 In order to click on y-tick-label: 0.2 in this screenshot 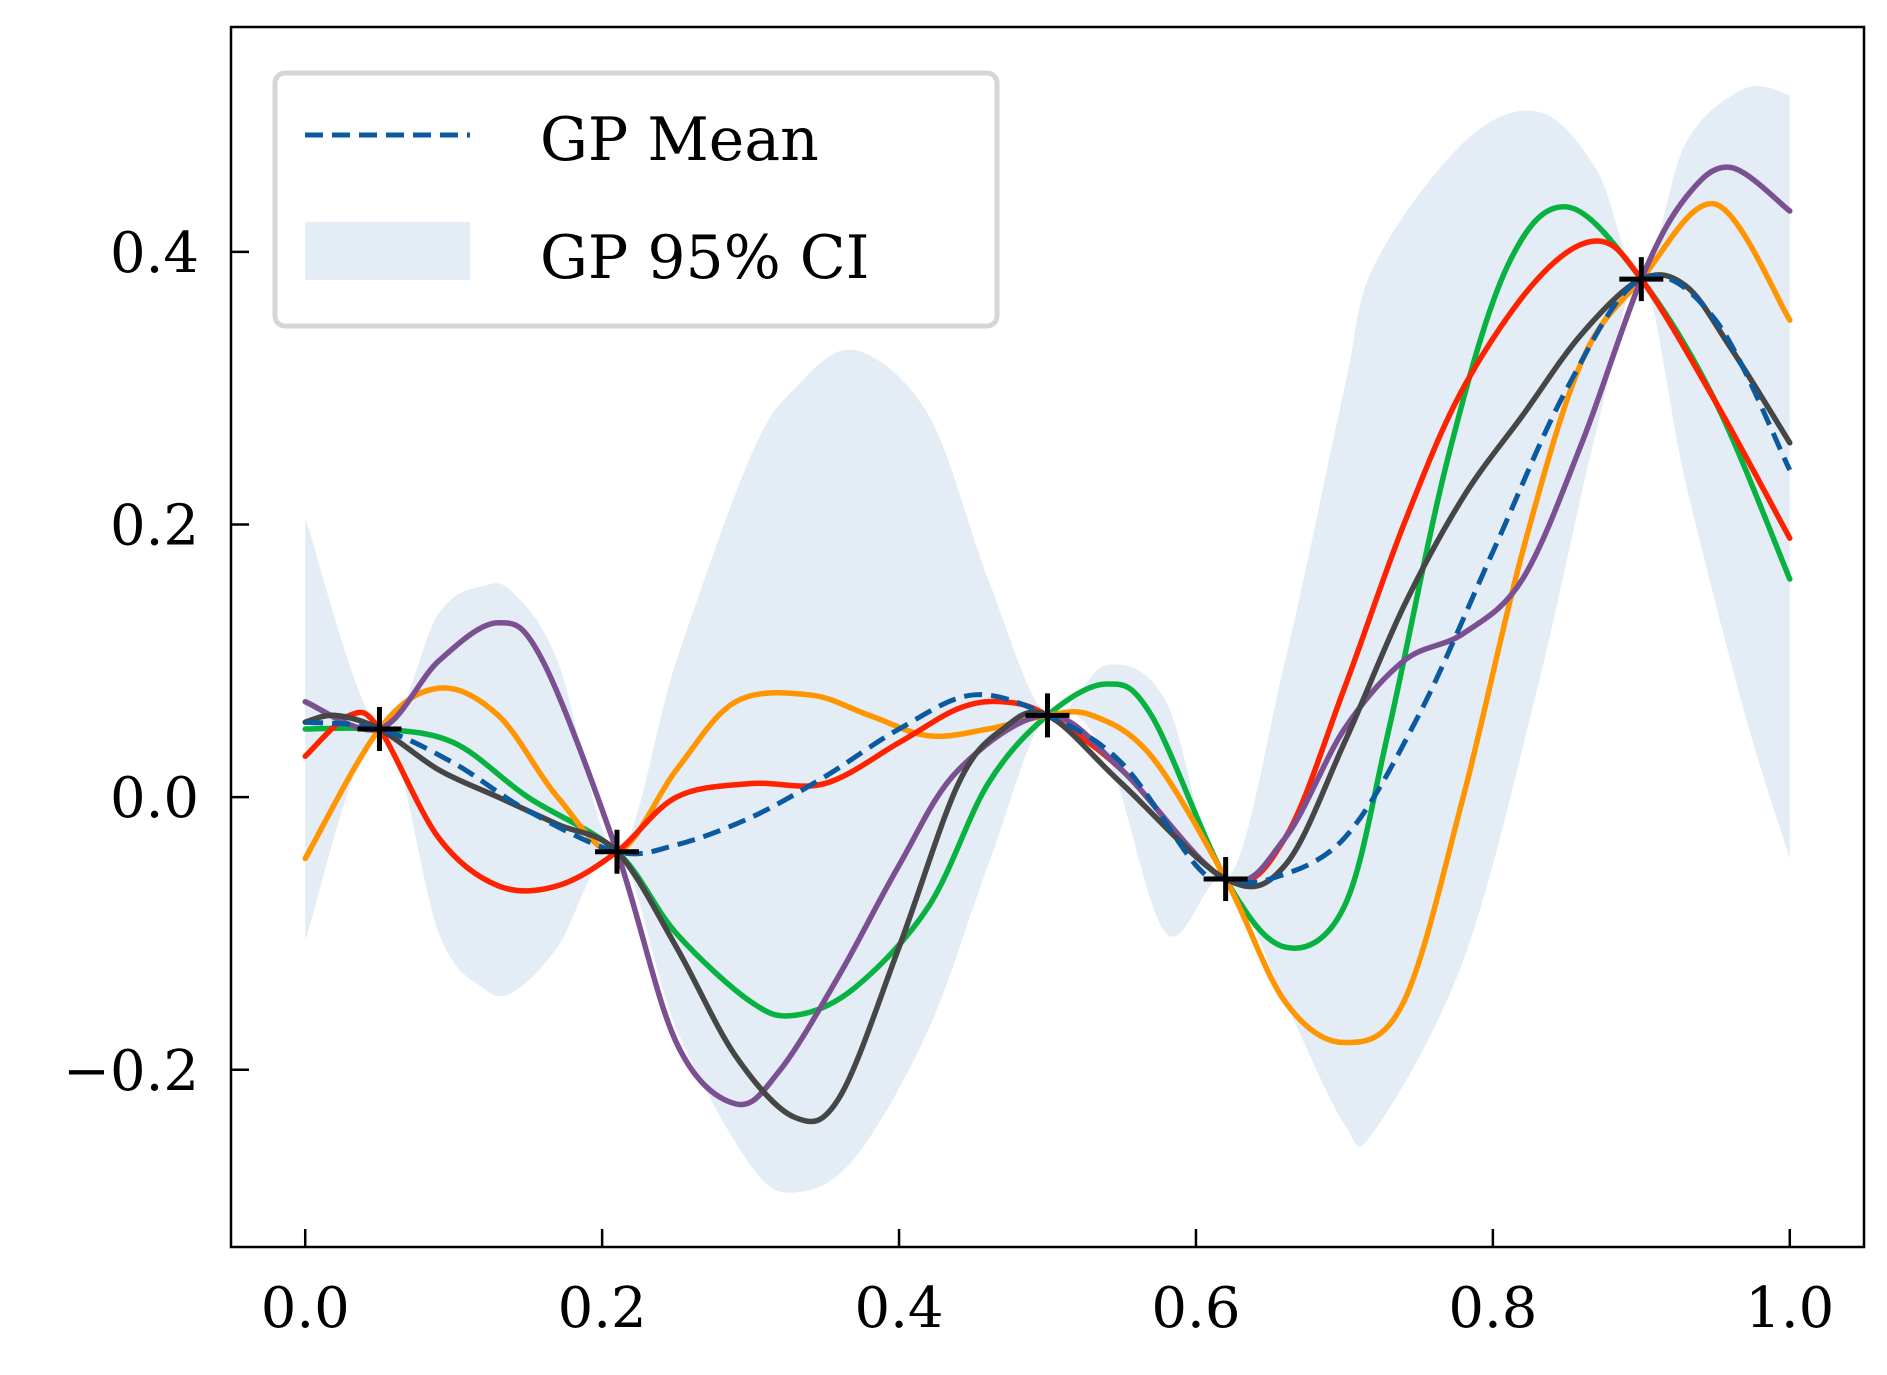, I will do `click(154, 526)`.